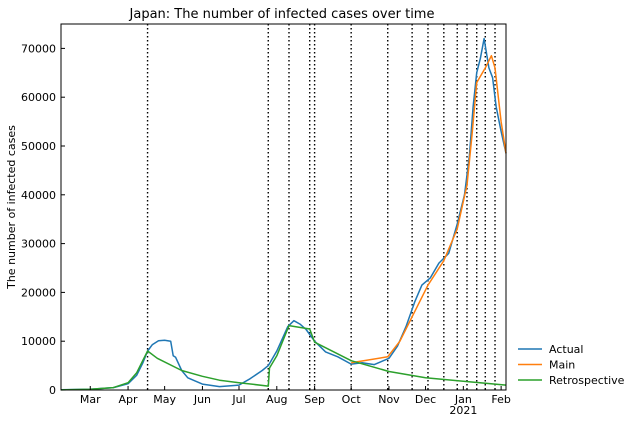 This screenshot has width=637, height=426. Describe the element at coordinates (129, 399) in the screenshot. I see `x-tick-label-1: Apr` at that location.